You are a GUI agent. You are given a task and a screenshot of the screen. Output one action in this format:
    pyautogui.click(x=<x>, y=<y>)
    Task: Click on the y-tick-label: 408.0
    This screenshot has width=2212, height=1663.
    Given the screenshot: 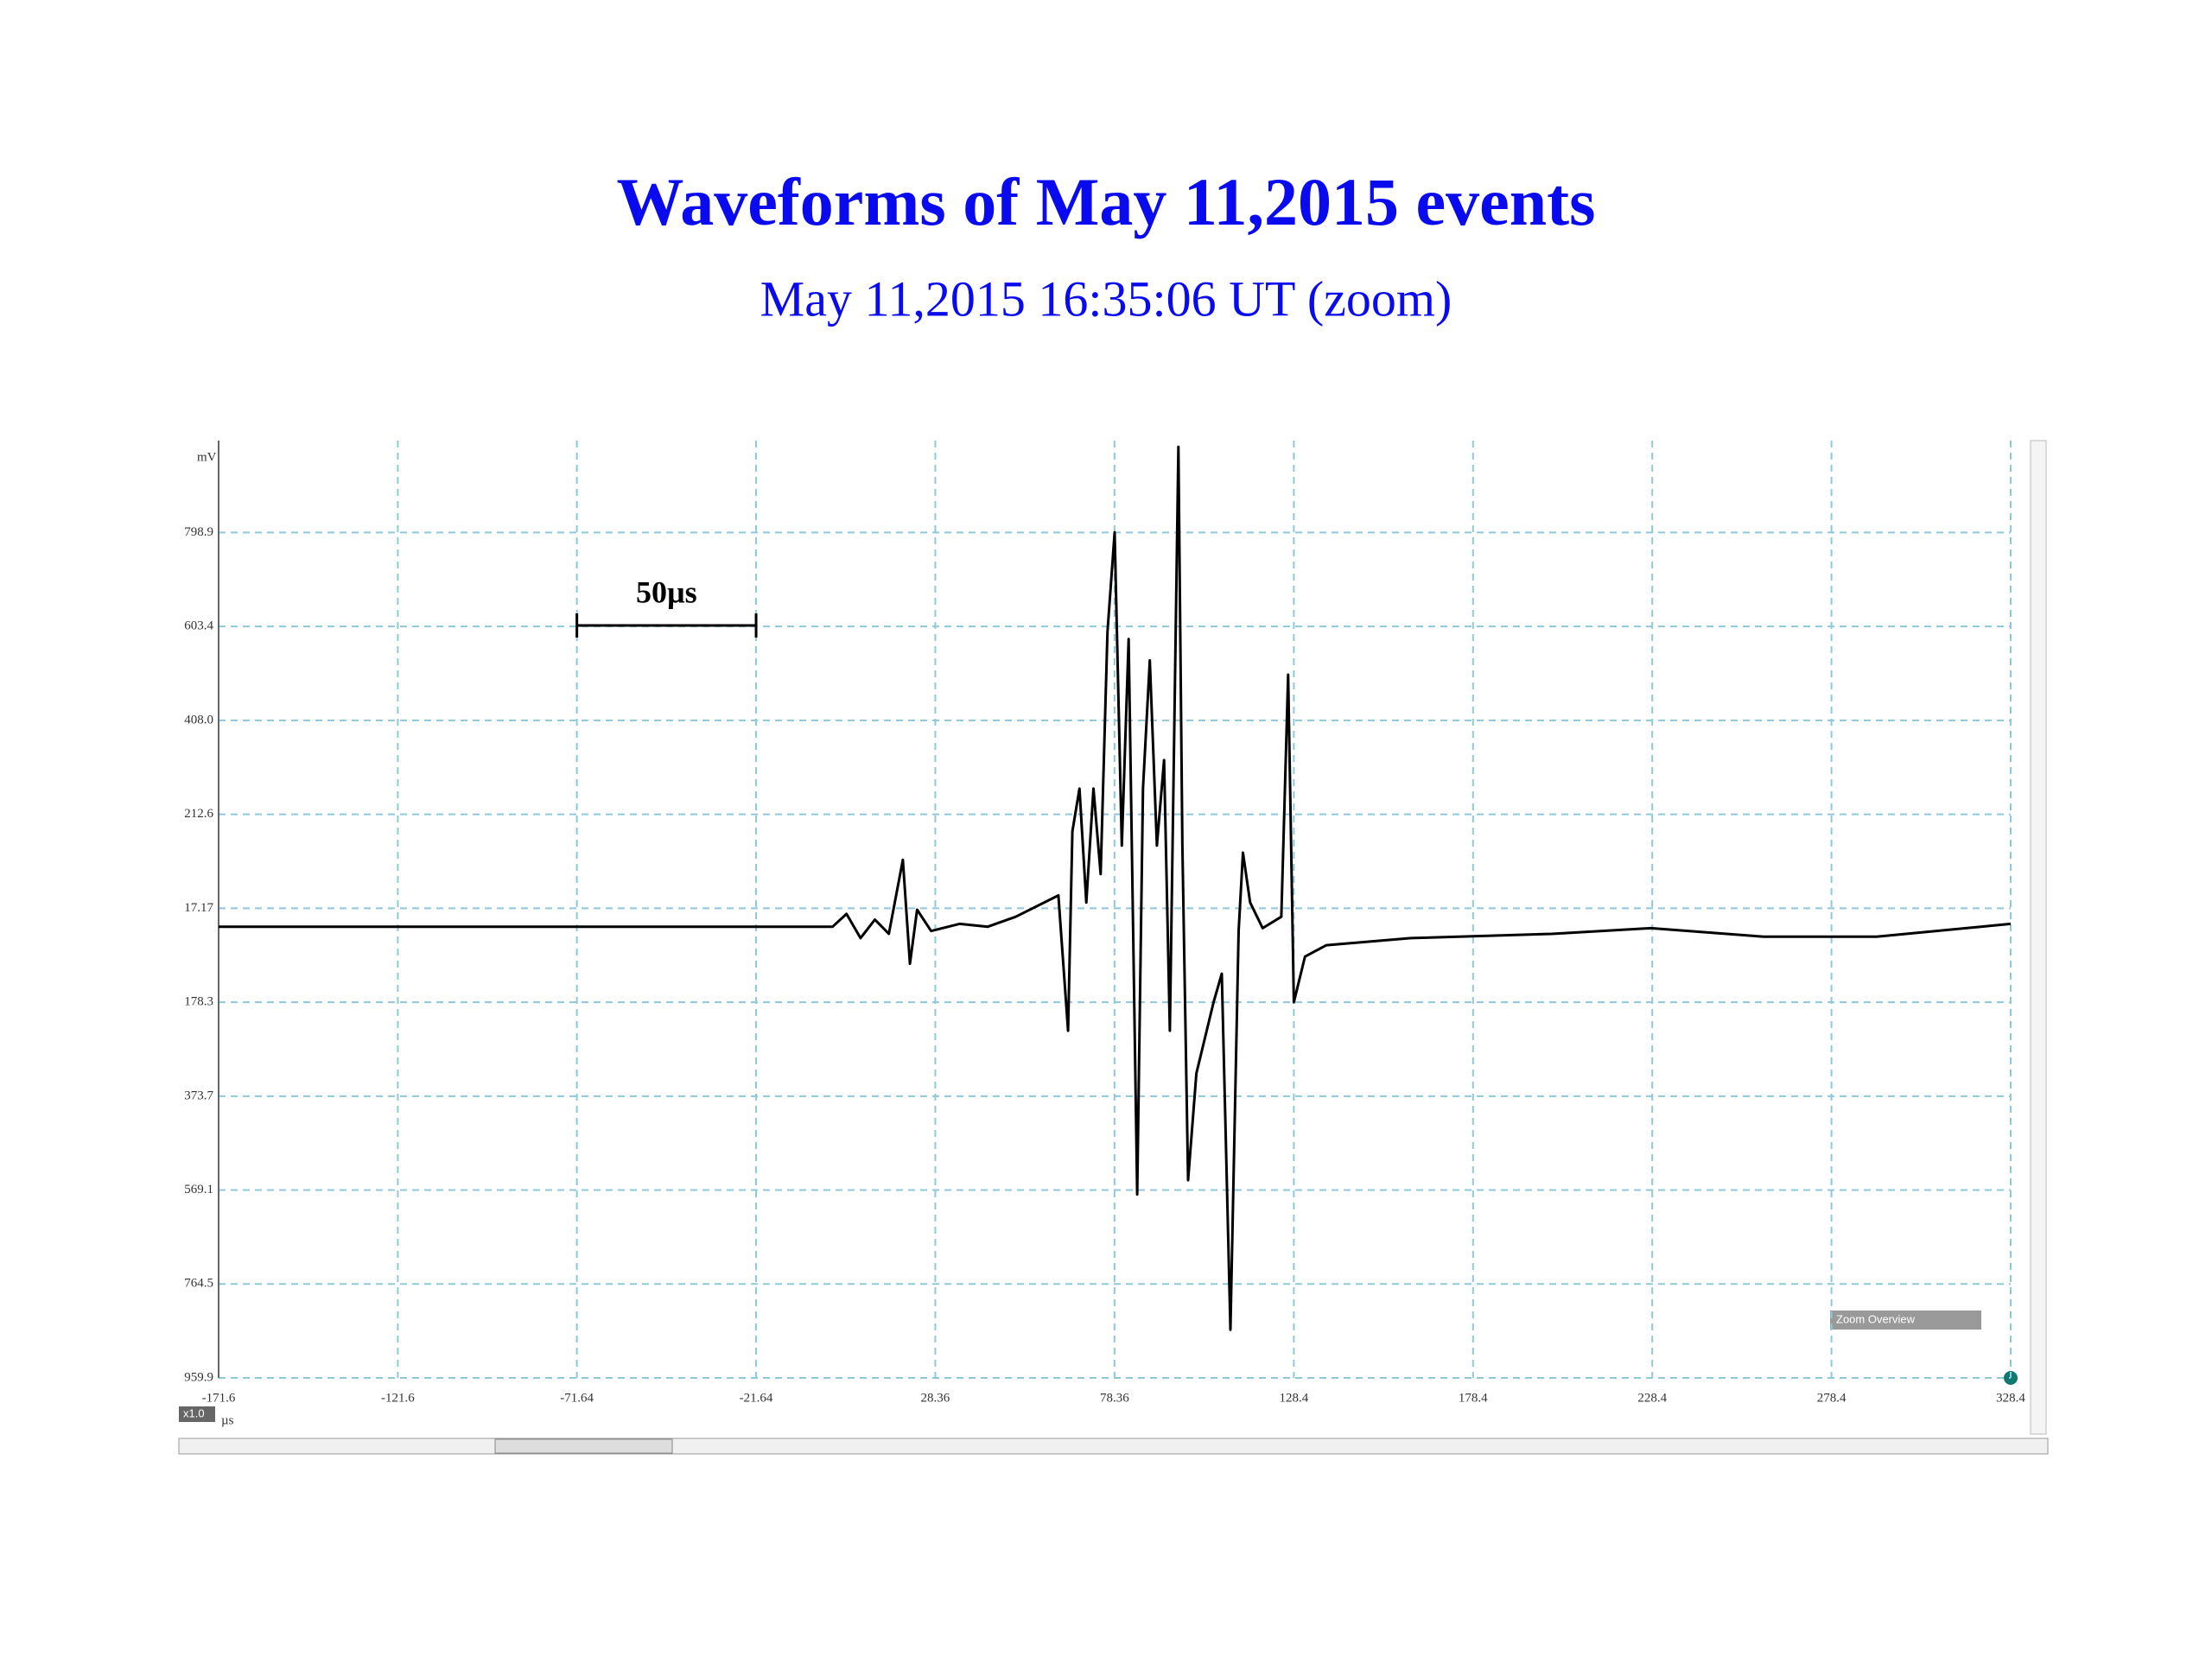 What is the action you would take?
    pyautogui.click(x=198, y=720)
    